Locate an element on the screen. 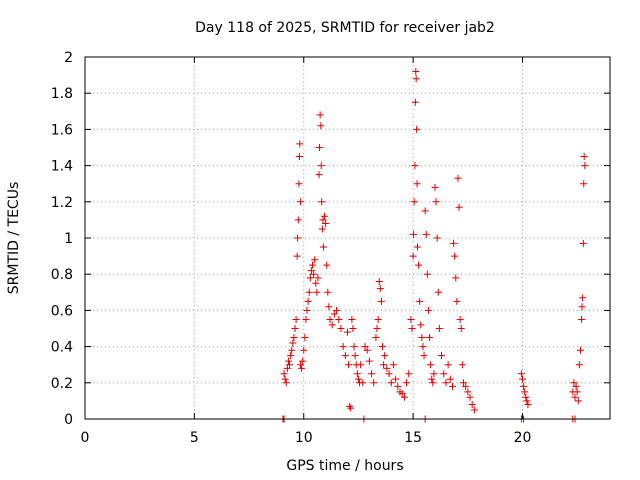 The width and height of the screenshot is (640, 480). x-tick-label: 5 is located at coordinates (194, 438).